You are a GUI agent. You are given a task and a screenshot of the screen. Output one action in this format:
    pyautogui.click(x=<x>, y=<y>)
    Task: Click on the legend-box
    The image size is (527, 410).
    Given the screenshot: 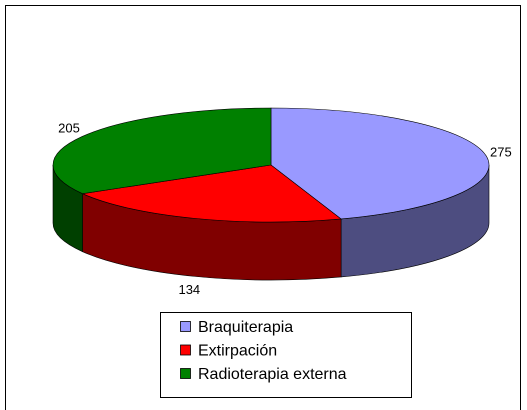 What is the action you would take?
    pyautogui.click(x=286, y=355)
    